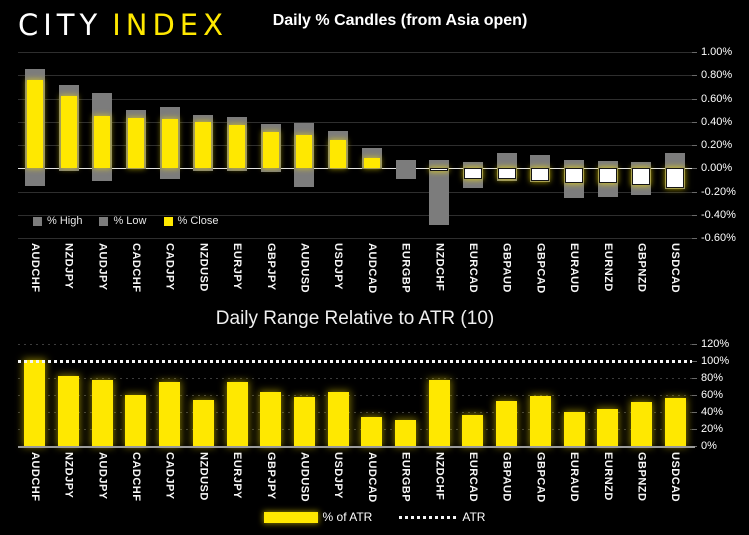  Describe the element at coordinates (439, 193) in the screenshot. I see `candle-range-NZDCHF` at that location.